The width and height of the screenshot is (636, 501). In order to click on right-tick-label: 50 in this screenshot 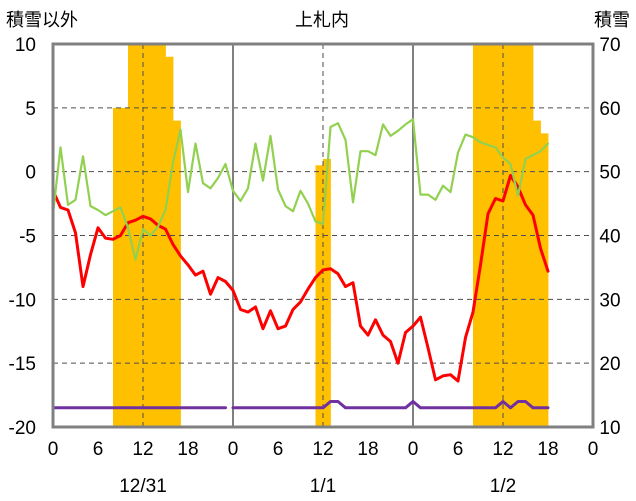, I will do `click(609, 173)`.